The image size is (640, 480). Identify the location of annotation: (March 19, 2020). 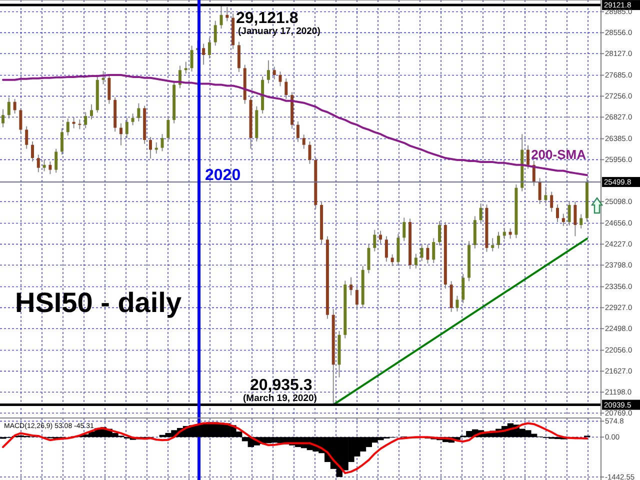
(280, 398).